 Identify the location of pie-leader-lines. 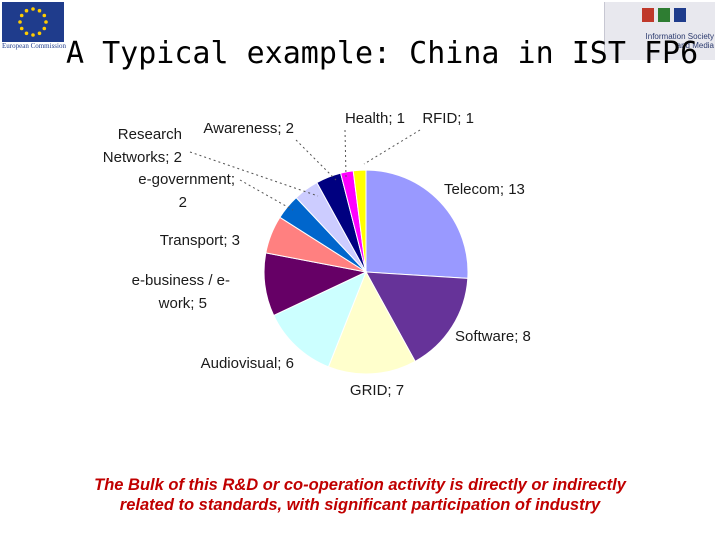
(305, 170).